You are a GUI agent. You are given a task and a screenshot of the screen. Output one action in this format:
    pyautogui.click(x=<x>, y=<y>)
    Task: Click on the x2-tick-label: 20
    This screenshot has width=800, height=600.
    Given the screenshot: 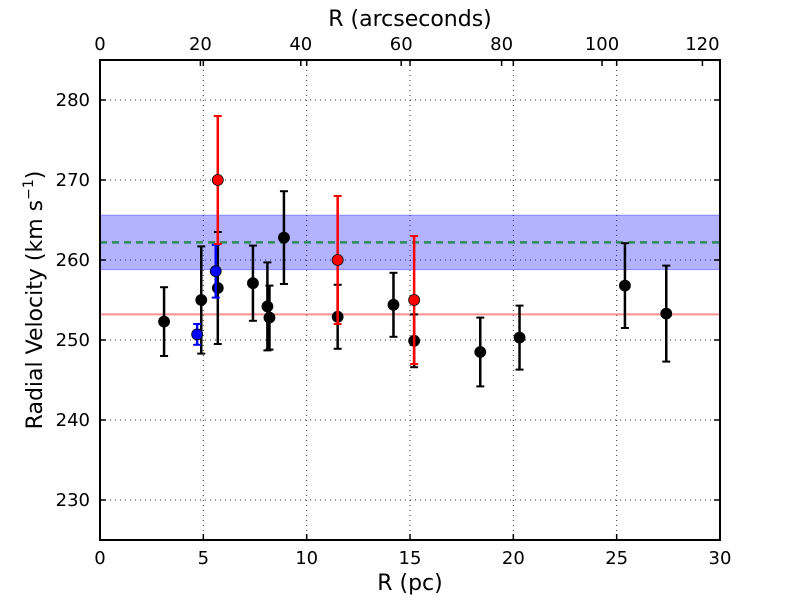 What is the action you would take?
    pyautogui.click(x=200, y=44)
    